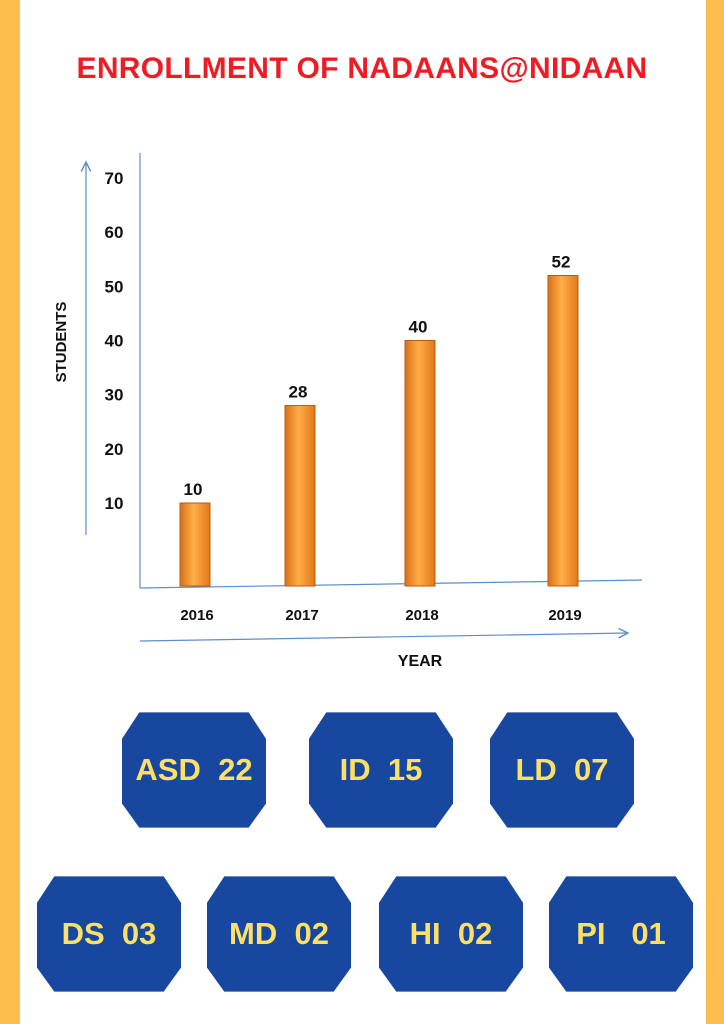 Image resolution: width=724 pixels, height=1024 pixels. Describe the element at coordinates (564, 615) in the screenshot. I see `x-tick-label: 2019` at that location.